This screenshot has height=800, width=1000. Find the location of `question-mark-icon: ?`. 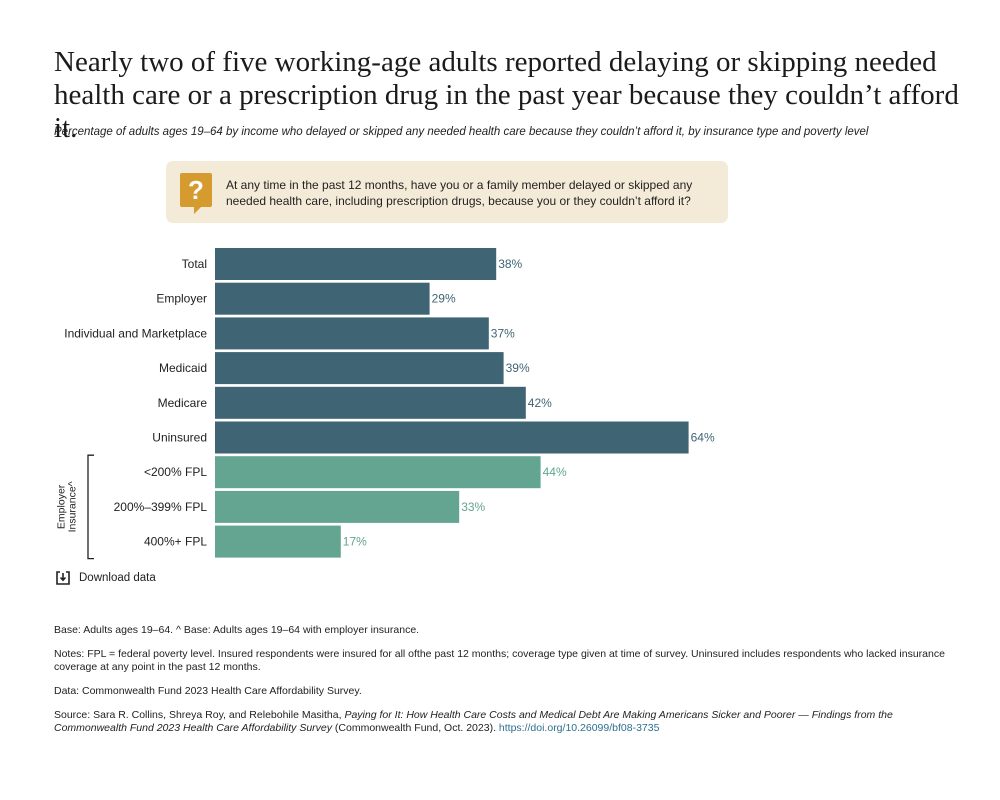

question-mark-icon: ? is located at coordinates (196, 193).